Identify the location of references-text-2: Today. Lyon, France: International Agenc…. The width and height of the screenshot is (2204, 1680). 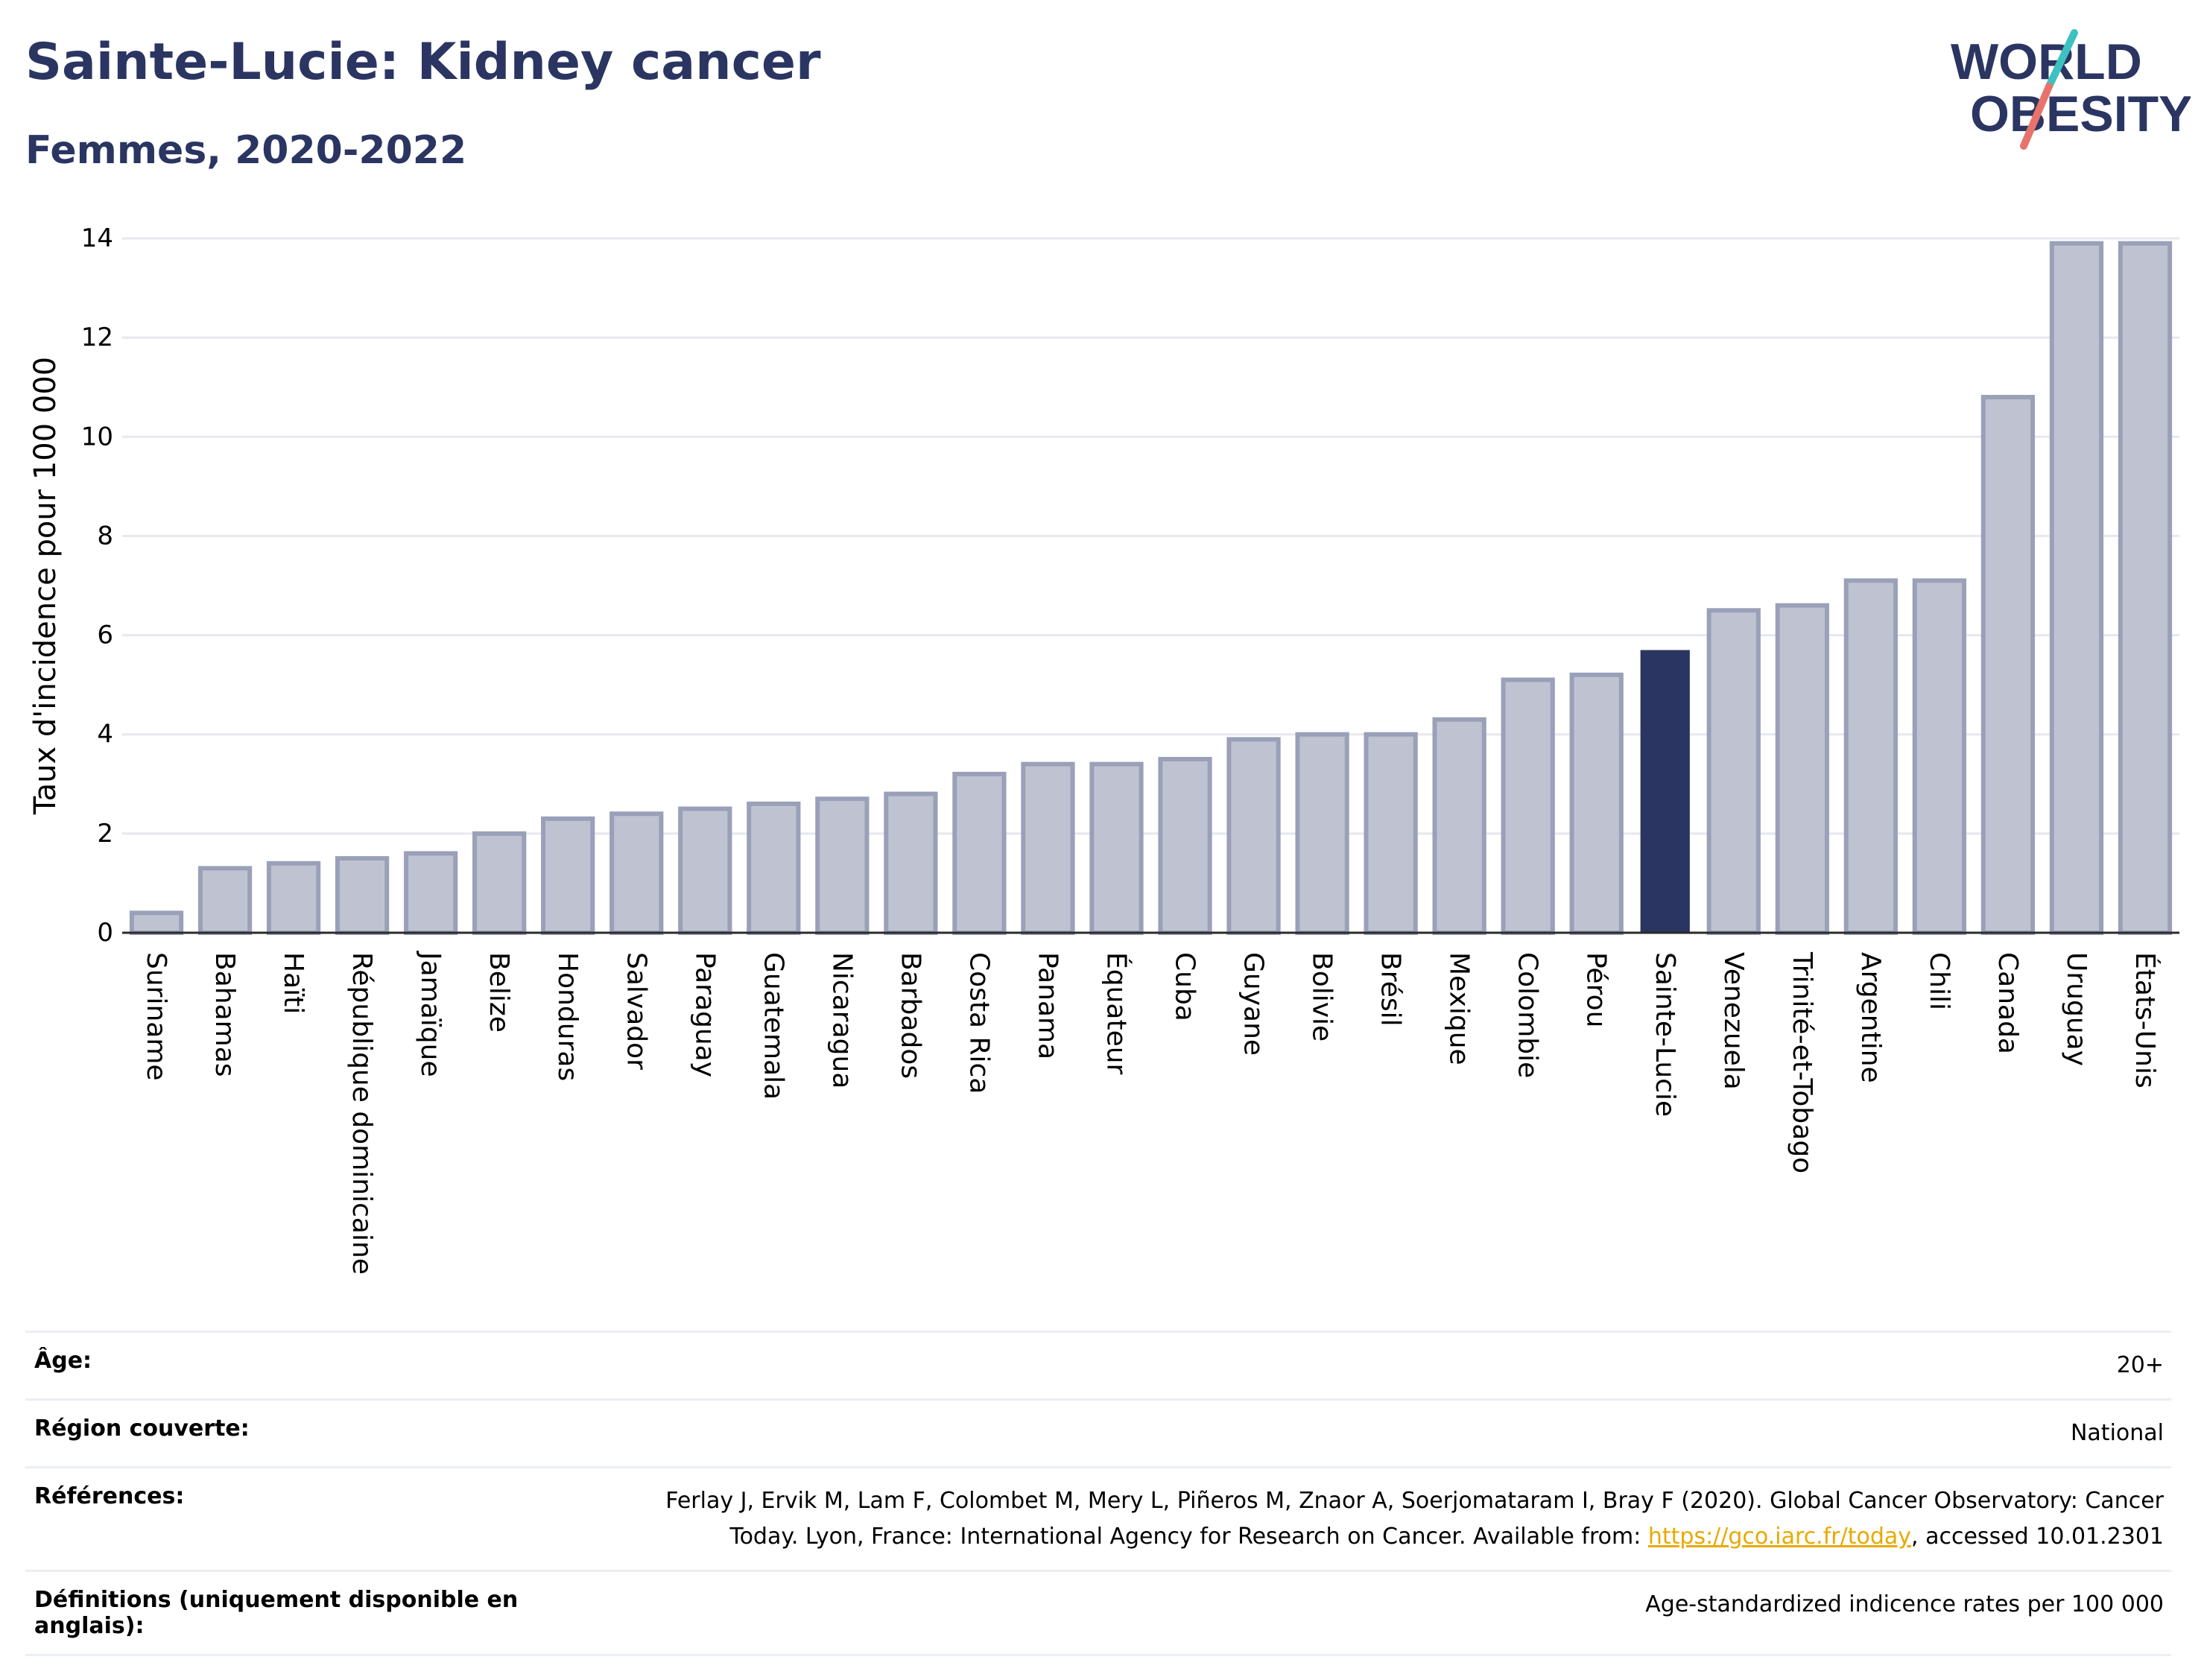
(1188, 1537).